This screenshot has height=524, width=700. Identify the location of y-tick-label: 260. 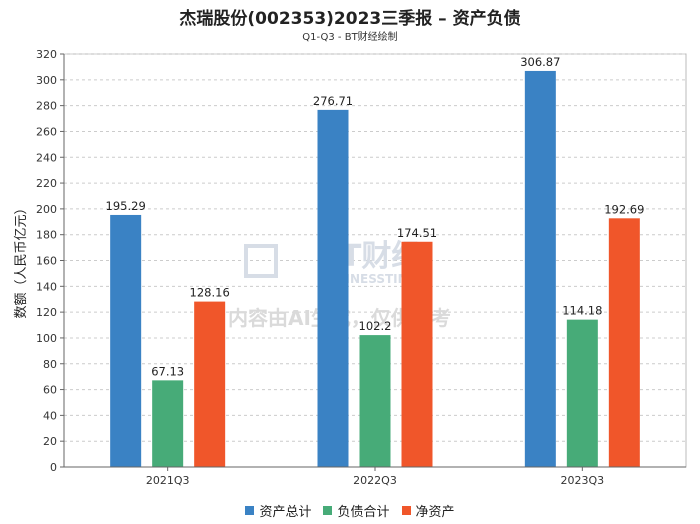
(46, 131).